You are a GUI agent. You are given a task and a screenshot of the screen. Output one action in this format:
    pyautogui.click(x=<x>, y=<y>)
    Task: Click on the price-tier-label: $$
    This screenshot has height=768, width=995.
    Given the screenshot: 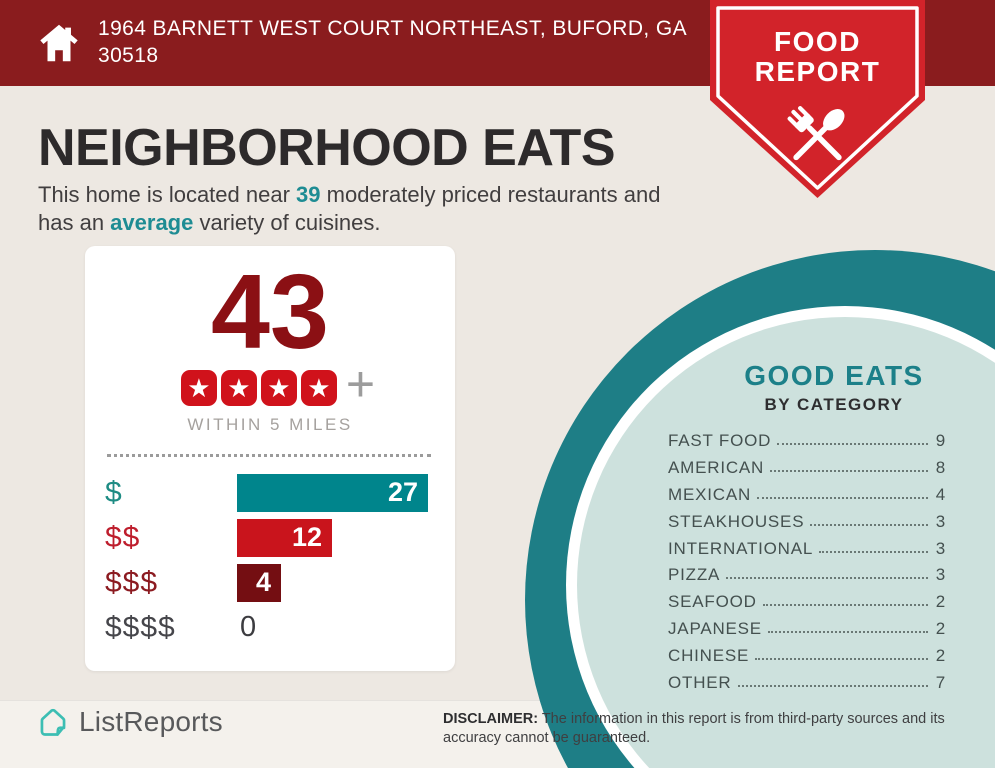 What is the action you would take?
    pyautogui.click(x=123, y=537)
    